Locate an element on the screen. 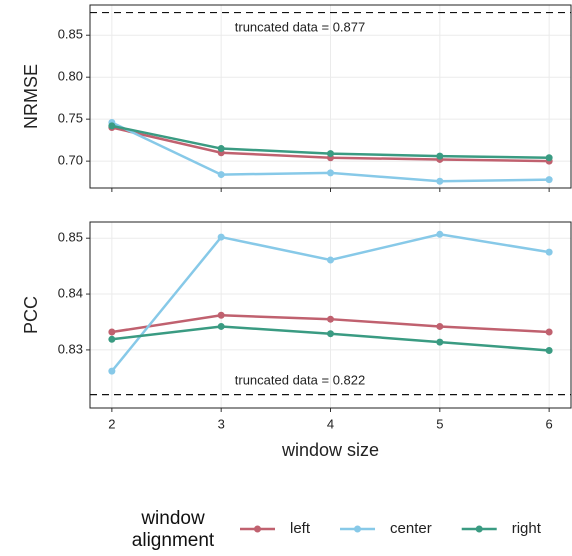  y-tick-label: 0.84 is located at coordinates (70, 292).